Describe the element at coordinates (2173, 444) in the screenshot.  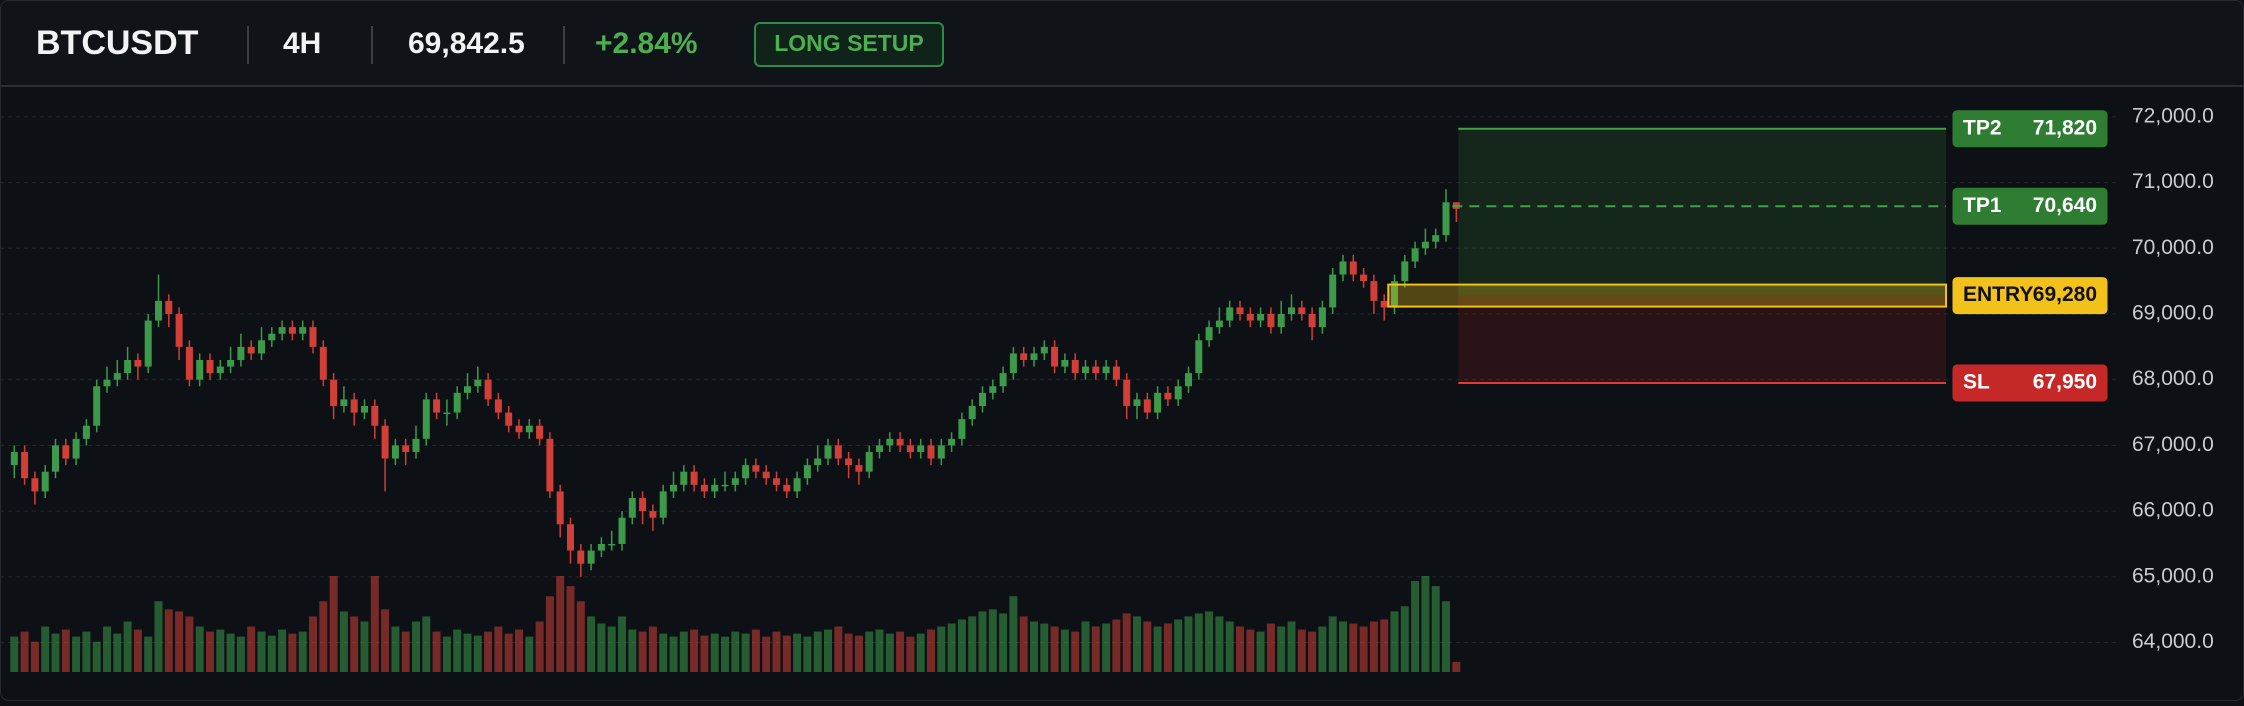
I see `y-tick-label: 67,000.0` at that location.